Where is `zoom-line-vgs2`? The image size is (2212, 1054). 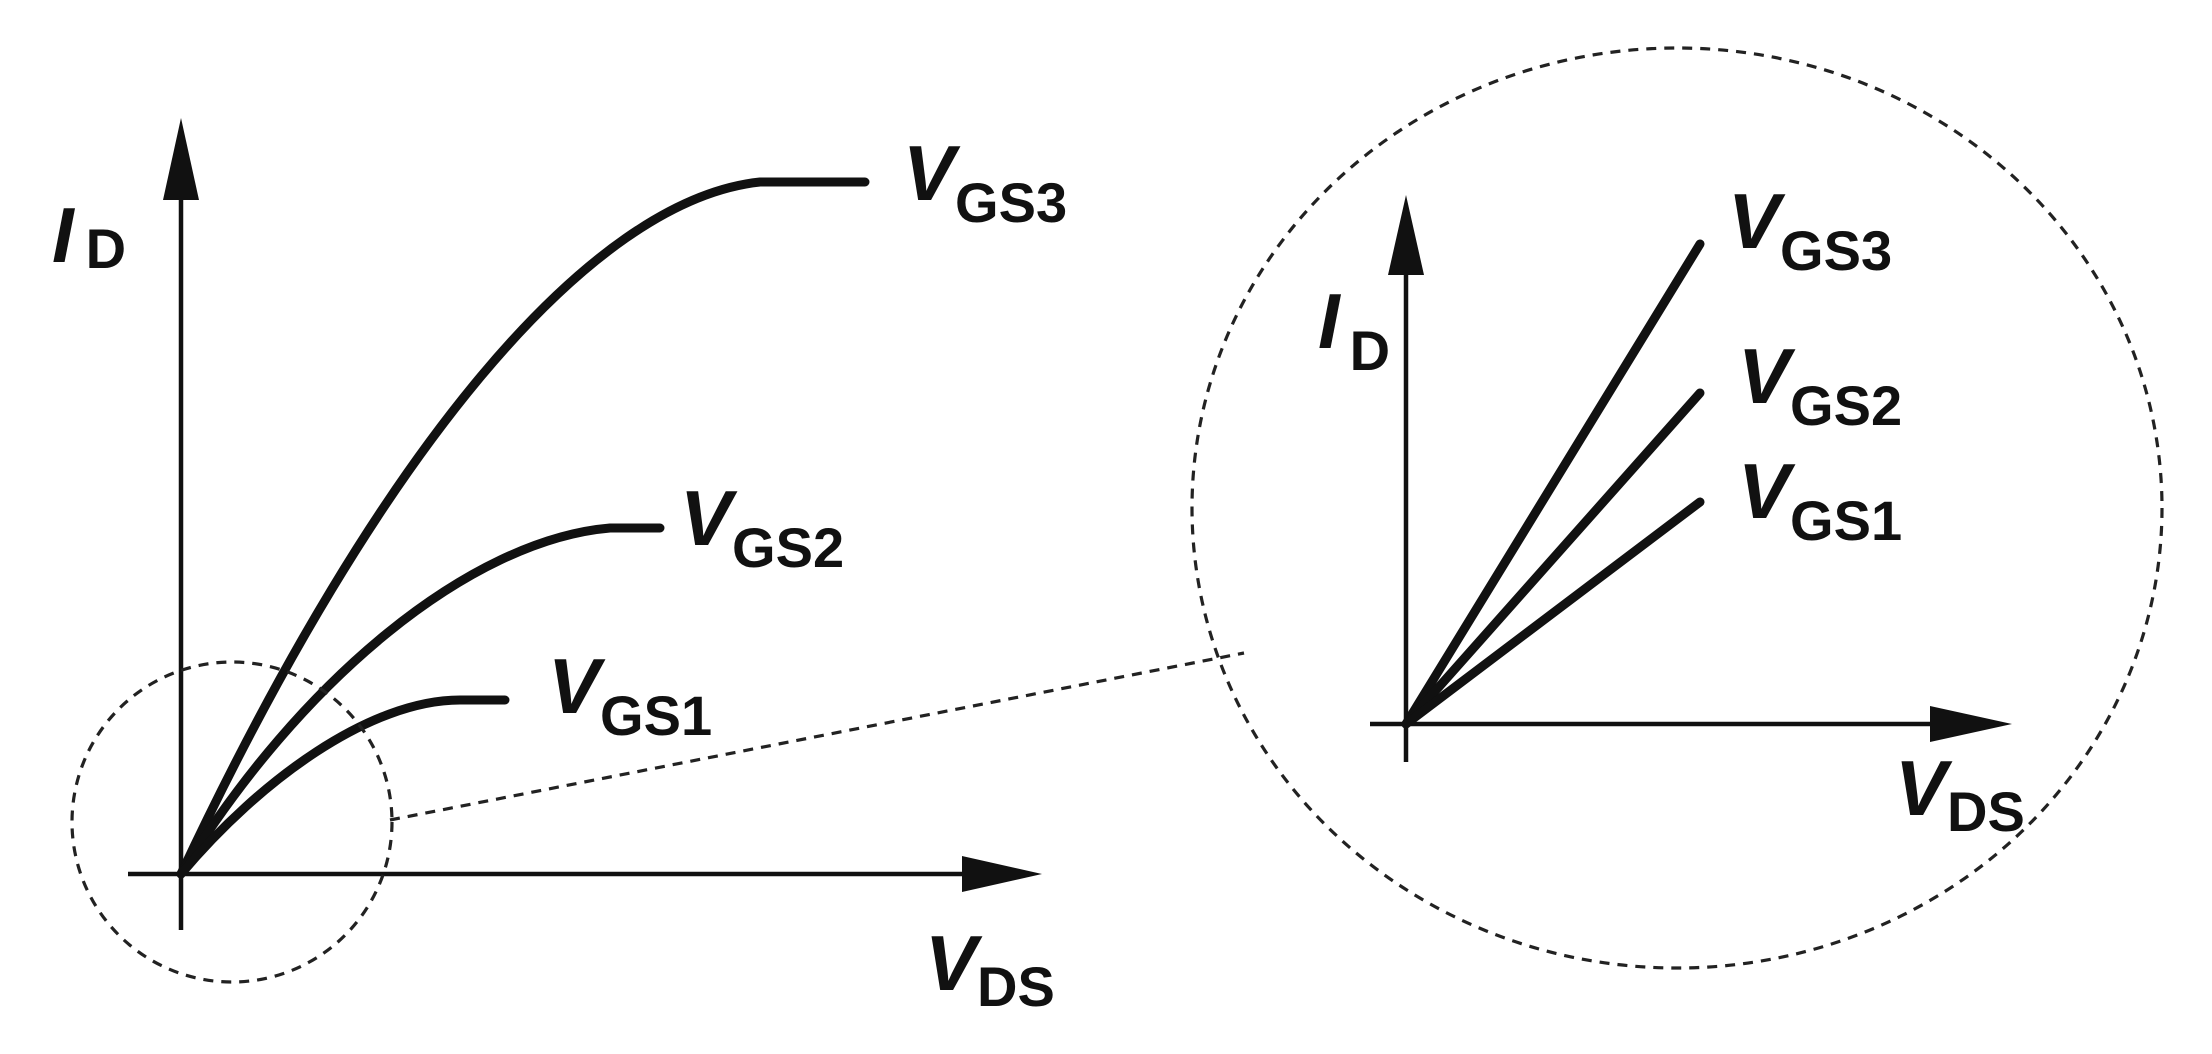 zoom-line-vgs2 is located at coordinates (1553, 558).